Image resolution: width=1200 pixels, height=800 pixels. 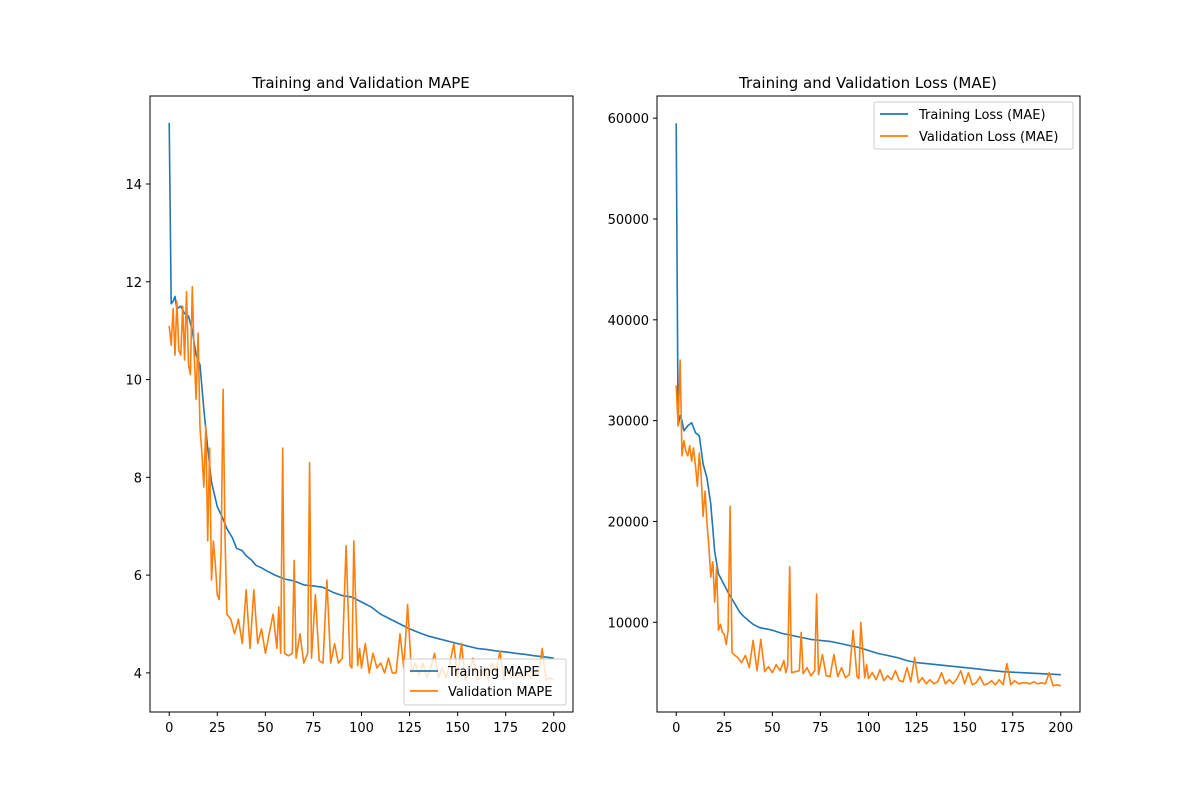 What do you see at coordinates (988, 137) in the screenshot?
I see `legend-label-validation: Validation Loss (MAE)` at bounding box center [988, 137].